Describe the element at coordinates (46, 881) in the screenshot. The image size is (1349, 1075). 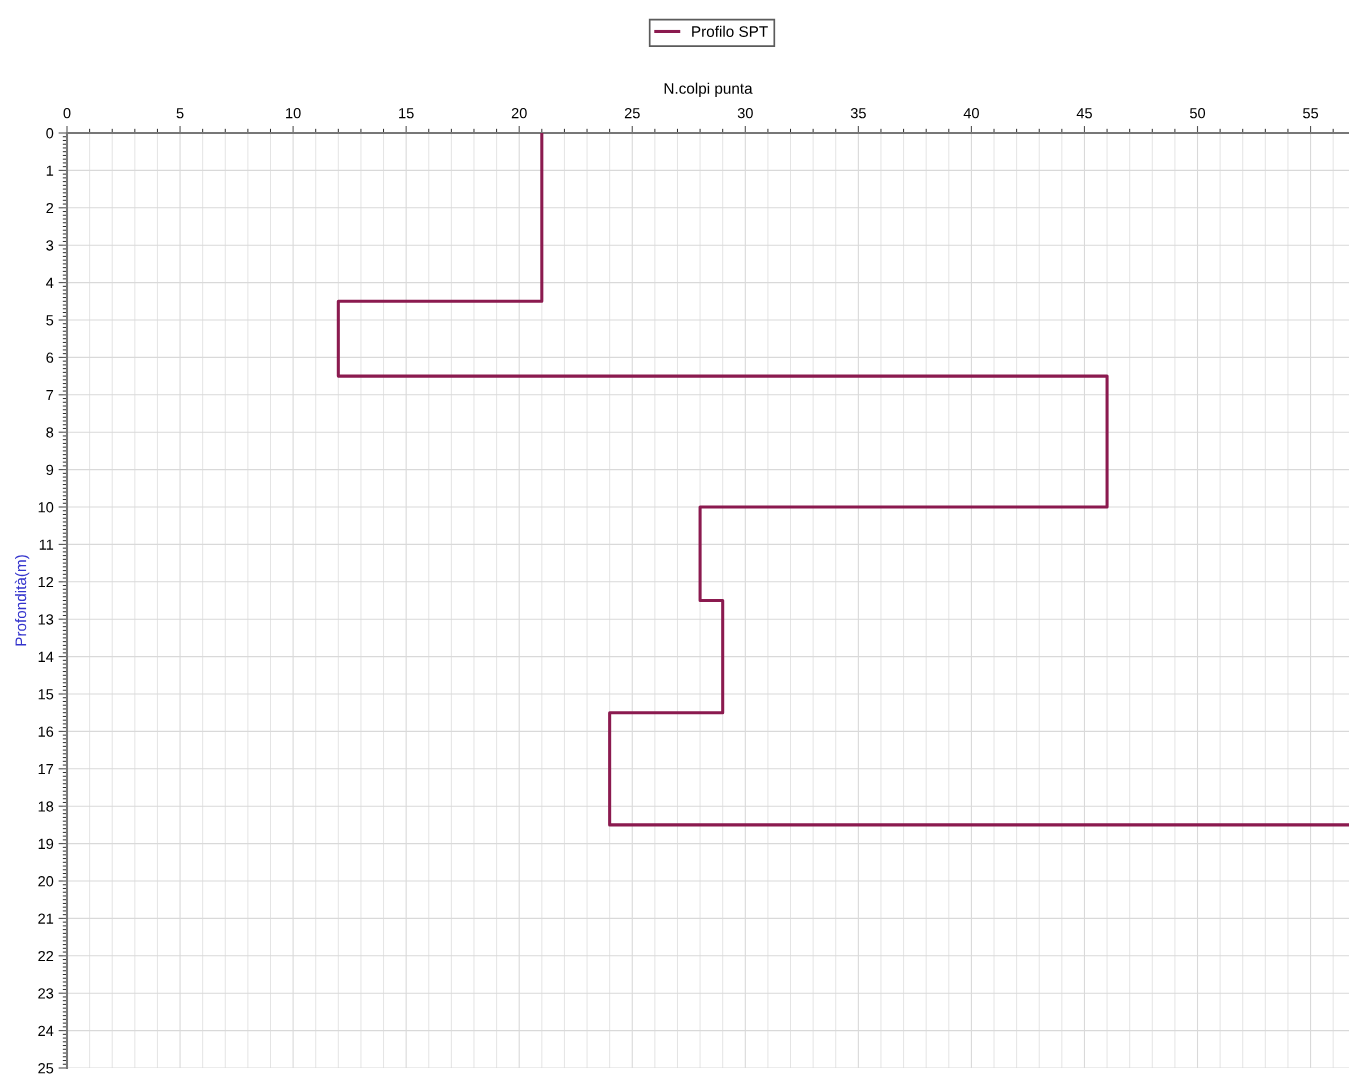
I see `y-tick-label: 20` at that location.